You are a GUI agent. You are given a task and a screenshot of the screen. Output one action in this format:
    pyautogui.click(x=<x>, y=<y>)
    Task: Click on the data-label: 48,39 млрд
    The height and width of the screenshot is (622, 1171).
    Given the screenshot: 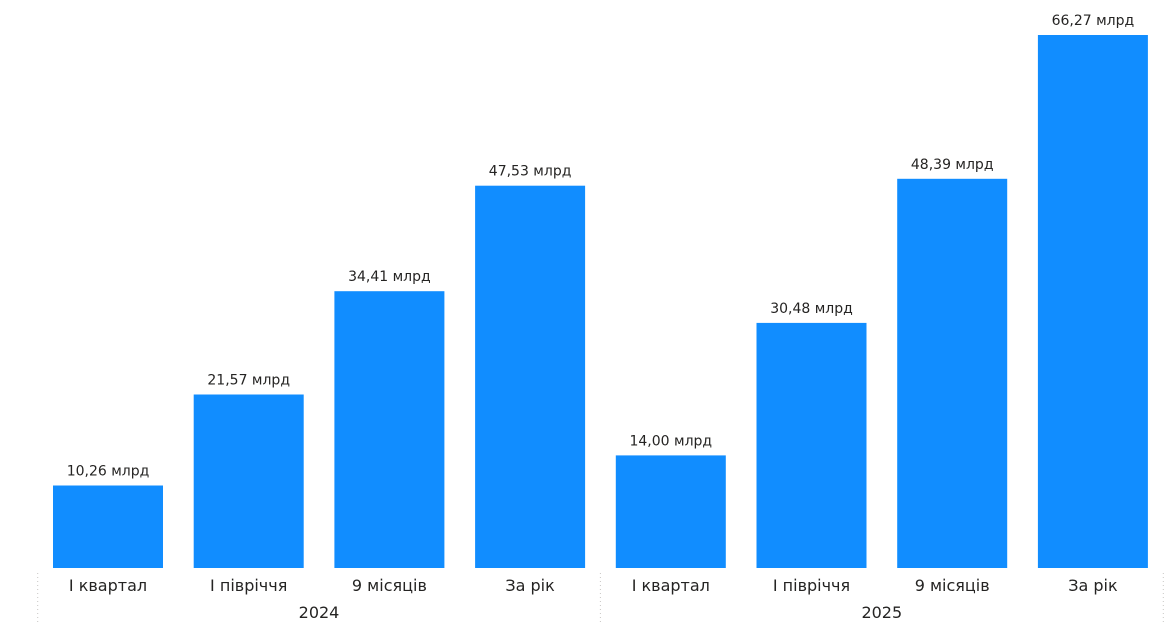 What is the action you would take?
    pyautogui.click(x=952, y=165)
    